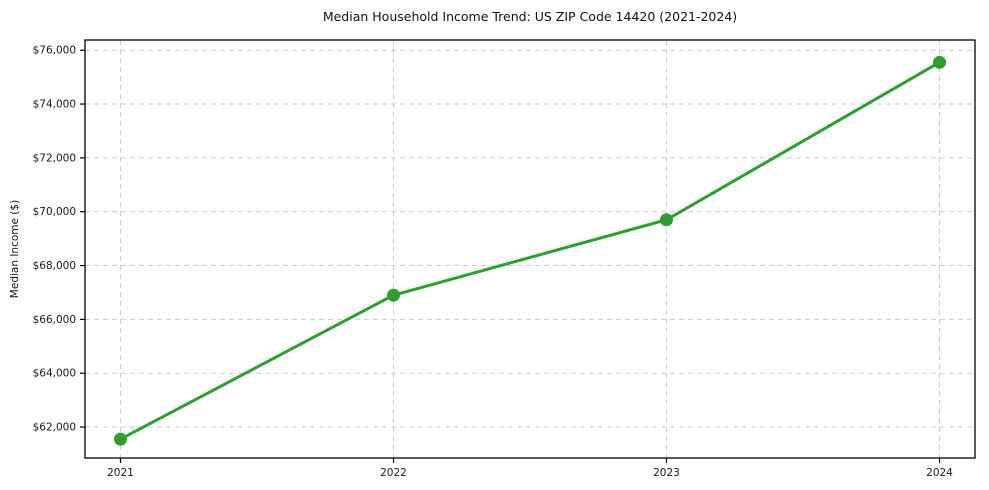 Image resolution: width=989 pixels, height=490 pixels. I want to click on y-tick-label: $62,000, so click(54, 428).